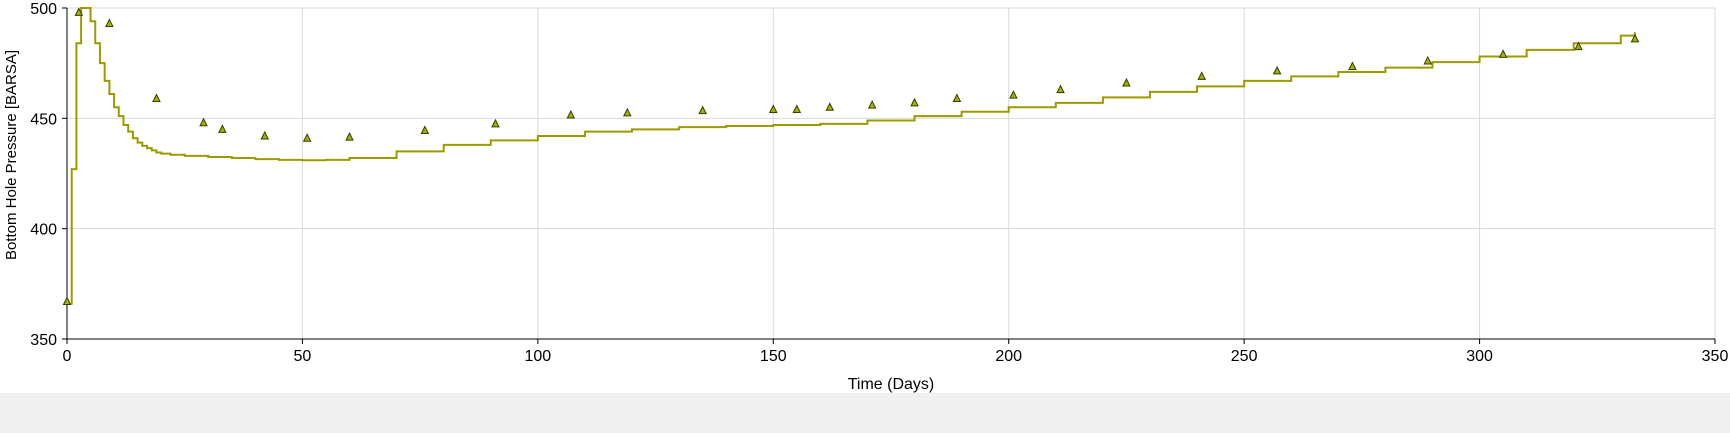 The image size is (1730, 433). Describe the element at coordinates (1008, 356) in the screenshot. I see `x-tick-label: 200` at that location.